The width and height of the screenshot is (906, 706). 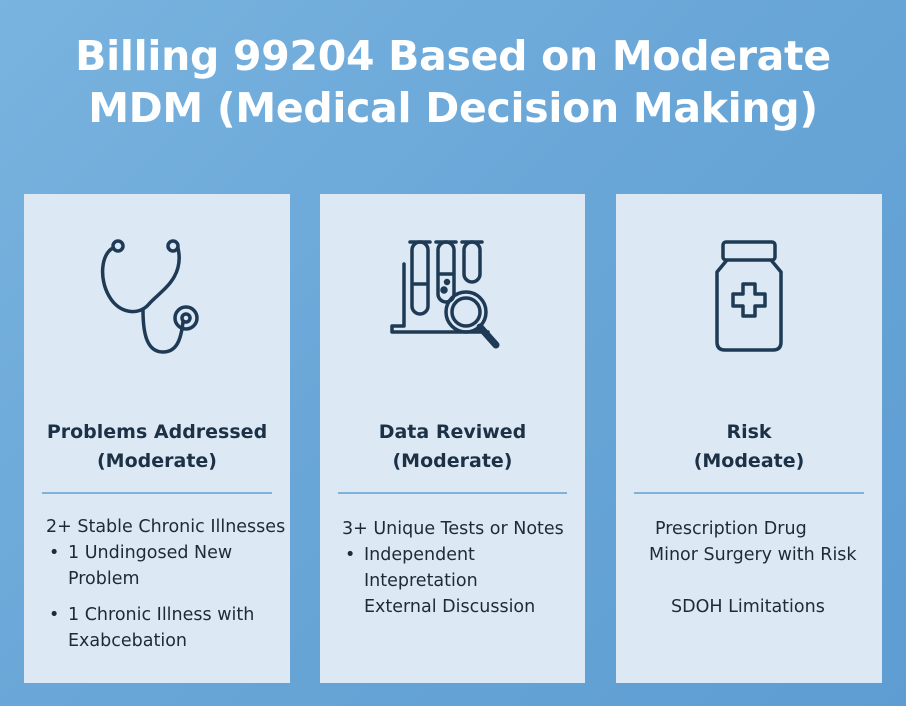 I want to click on list-item-text: Exabcebation, so click(x=127, y=641).